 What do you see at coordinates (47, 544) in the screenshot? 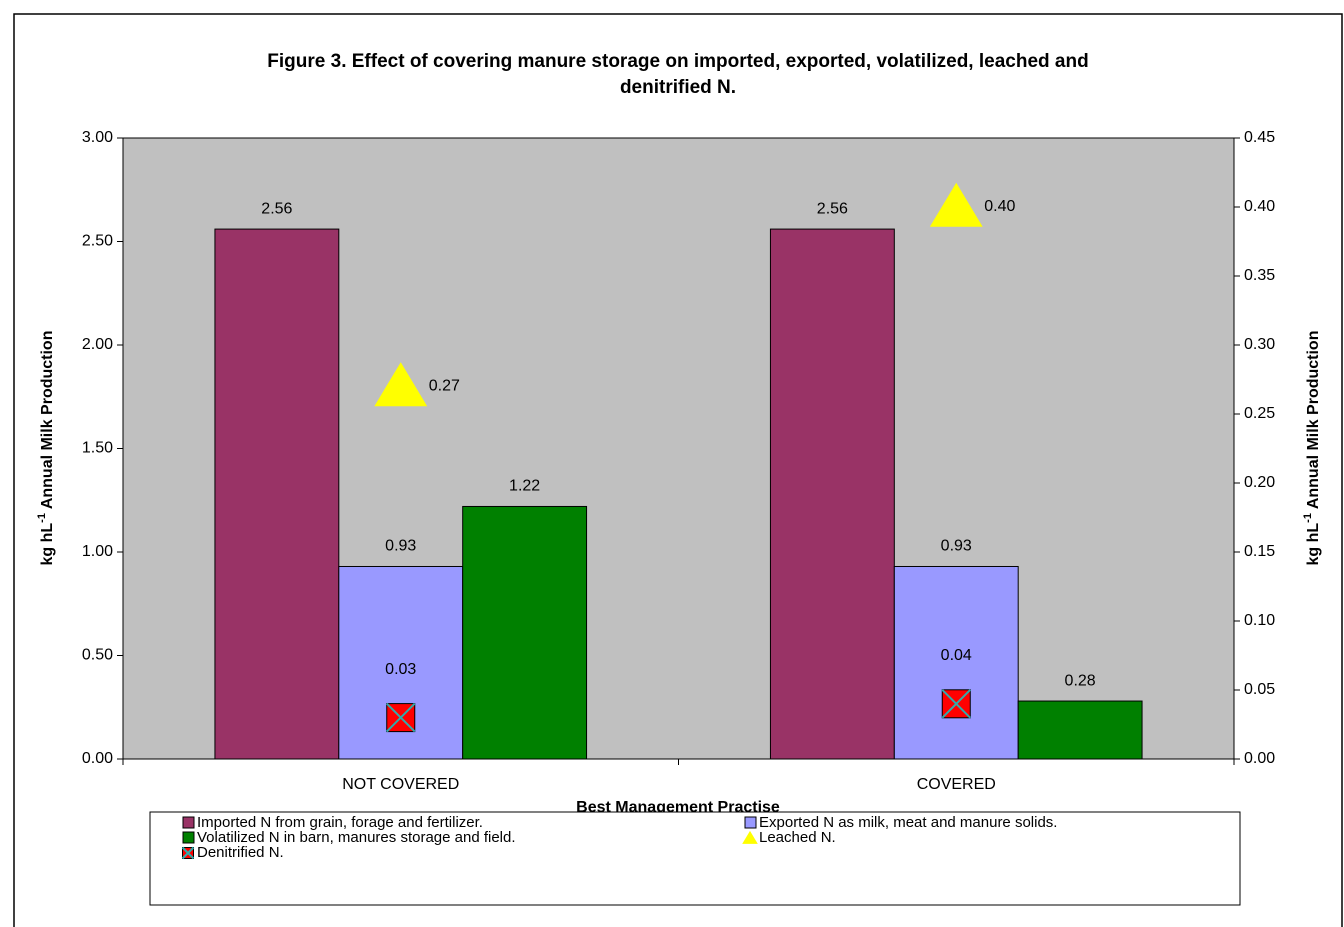
I see `y-axis-title-part: kg hL` at bounding box center [47, 544].